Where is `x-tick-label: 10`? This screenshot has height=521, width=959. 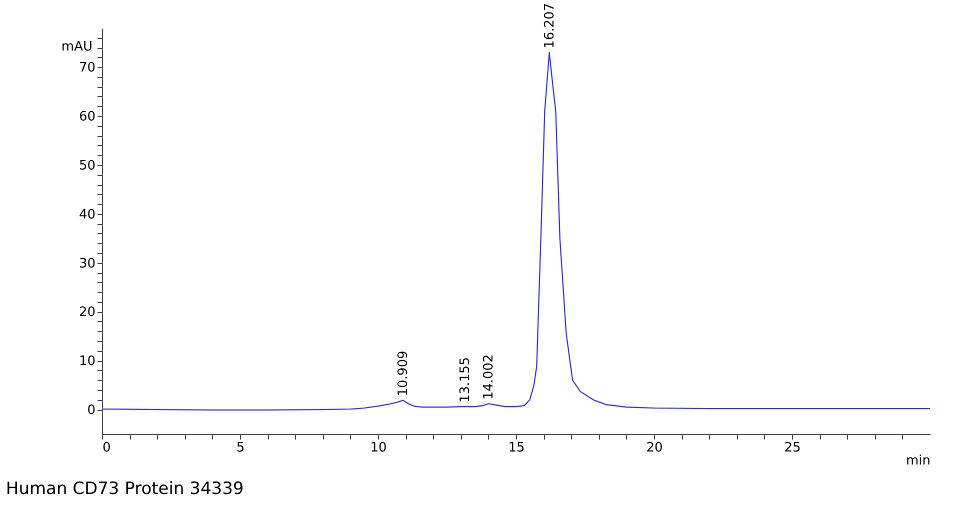 x-tick-label: 10 is located at coordinates (378, 448).